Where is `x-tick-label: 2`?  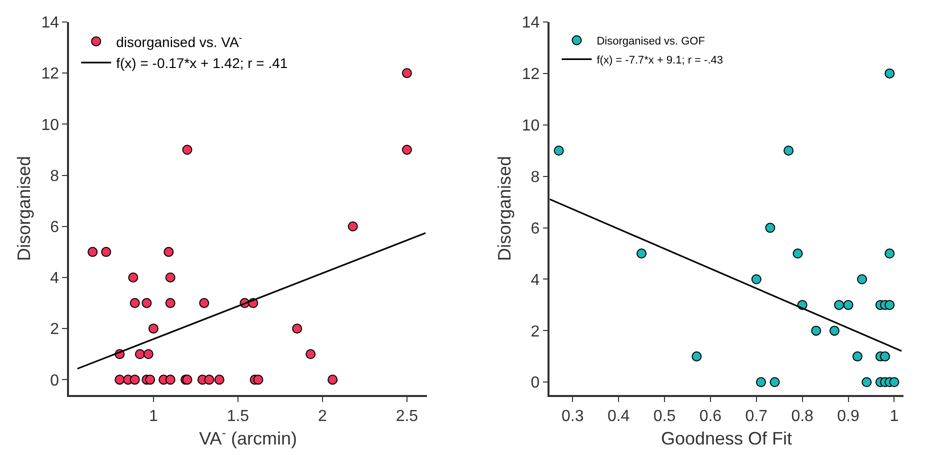
x-tick-label: 2 is located at coordinates (322, 416).